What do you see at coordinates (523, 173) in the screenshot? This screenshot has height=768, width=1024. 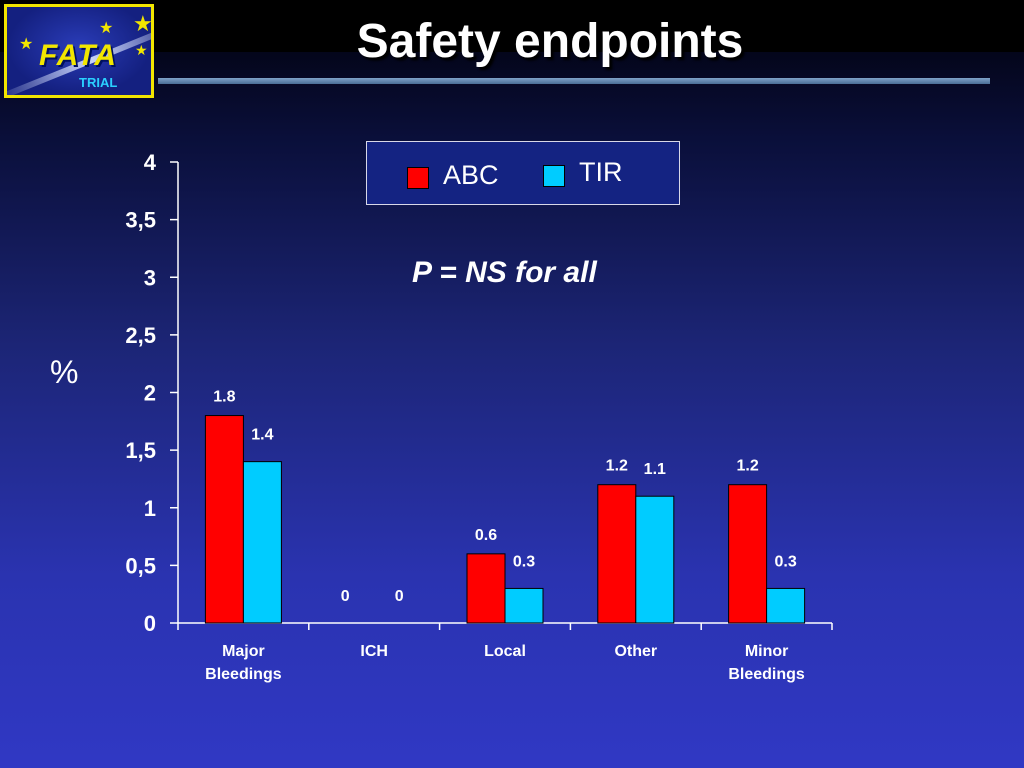 I see `chart-legend: ABC TIR` at bounding box center [523, 173].